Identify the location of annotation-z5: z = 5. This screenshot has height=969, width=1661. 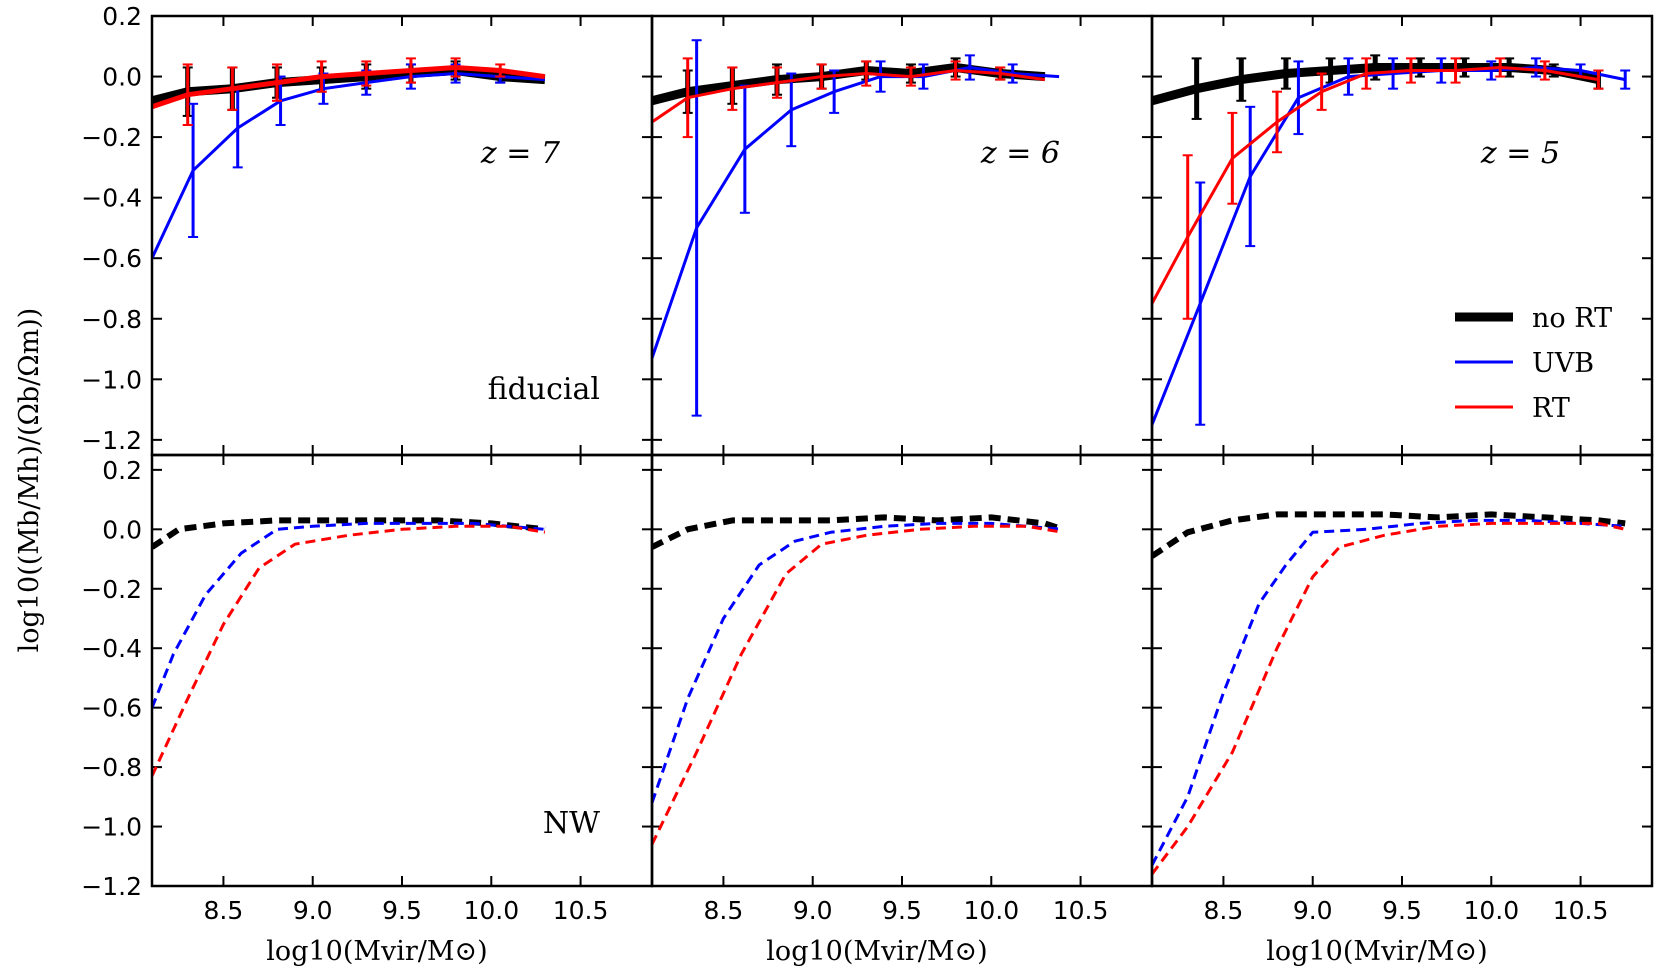
(1520, 153).